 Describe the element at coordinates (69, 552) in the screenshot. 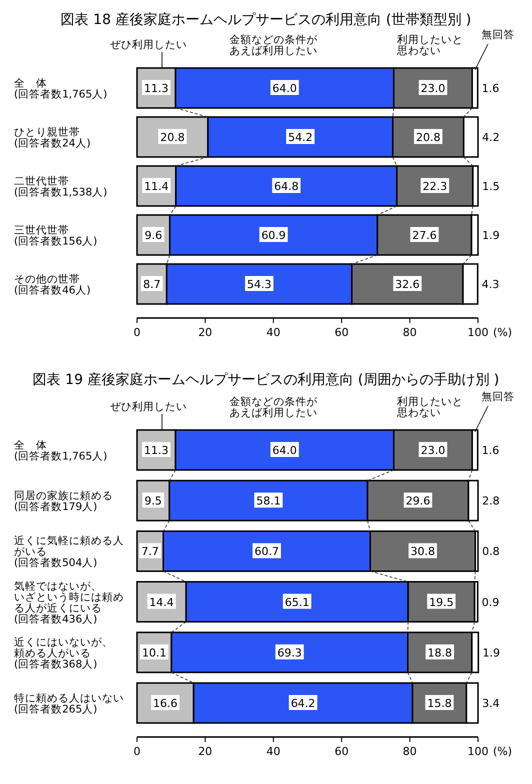

I see `y-tick-label: 近くに気軽に頼める人がいる(回答者数504人)` at that location.